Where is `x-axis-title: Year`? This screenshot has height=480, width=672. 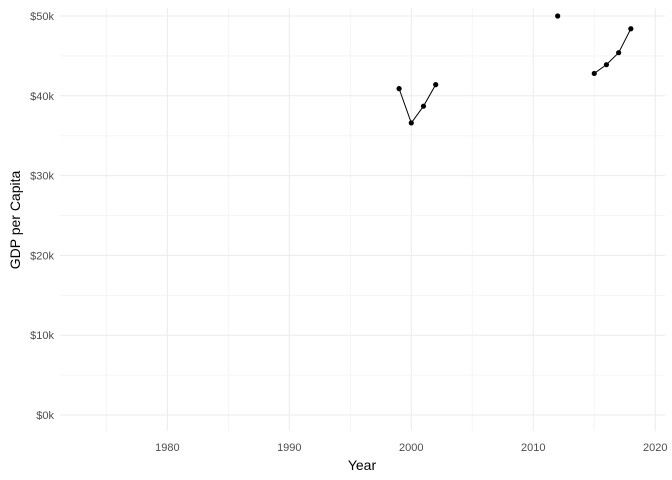
x-axis-title: Year is located at coordinates (362, 465).